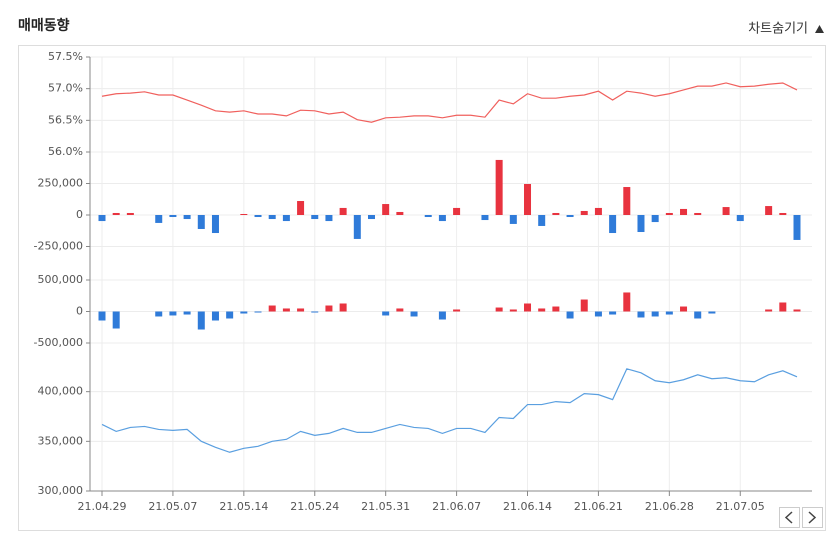 The height and width of the screenshot is (540, 834). What do you see at coordinates (456, 506) in the screenshot?
I see `x-tick-label: 21.06.07` at bounding box center [456, 506].